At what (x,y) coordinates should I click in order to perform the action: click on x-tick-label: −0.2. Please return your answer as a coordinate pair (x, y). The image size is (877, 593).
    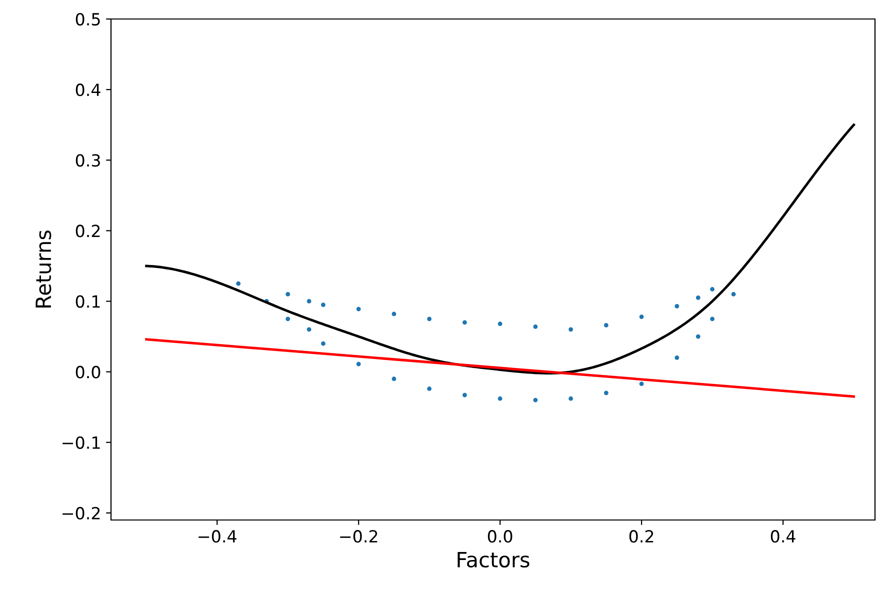
    Looking at the image, I should click on (359, 536).